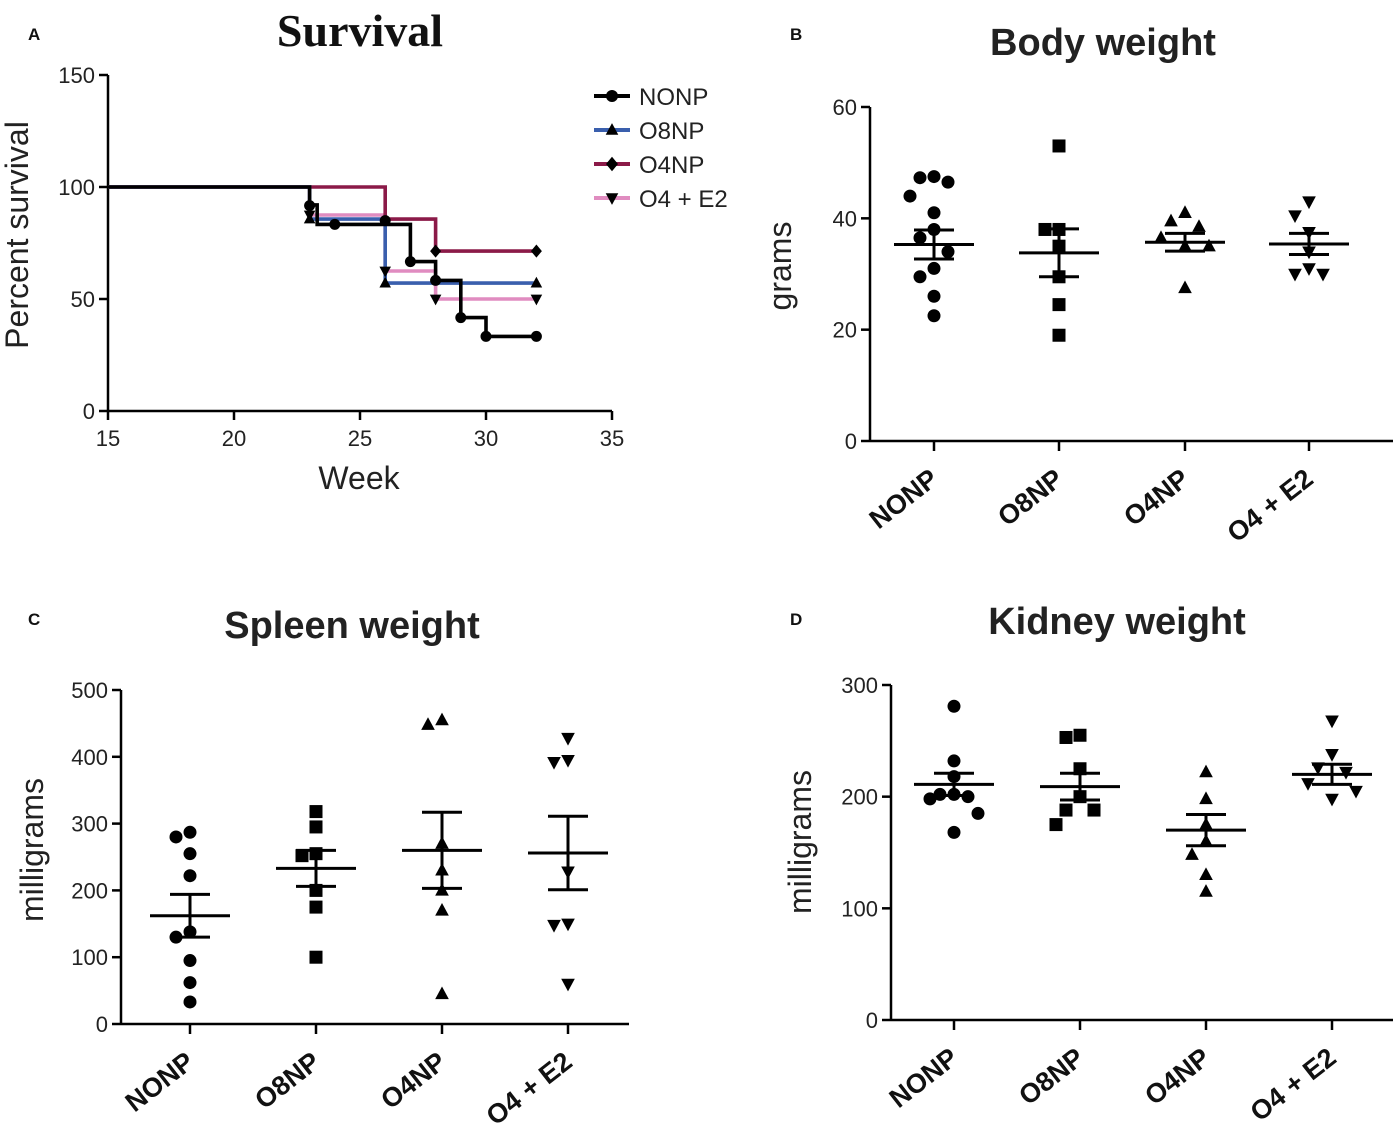 This screenshot has width=1396, height=1140. What do you see at coordinates (34, 619) in the screenshot?
I see `panel-letter: C` at bounding box center [34, 619].